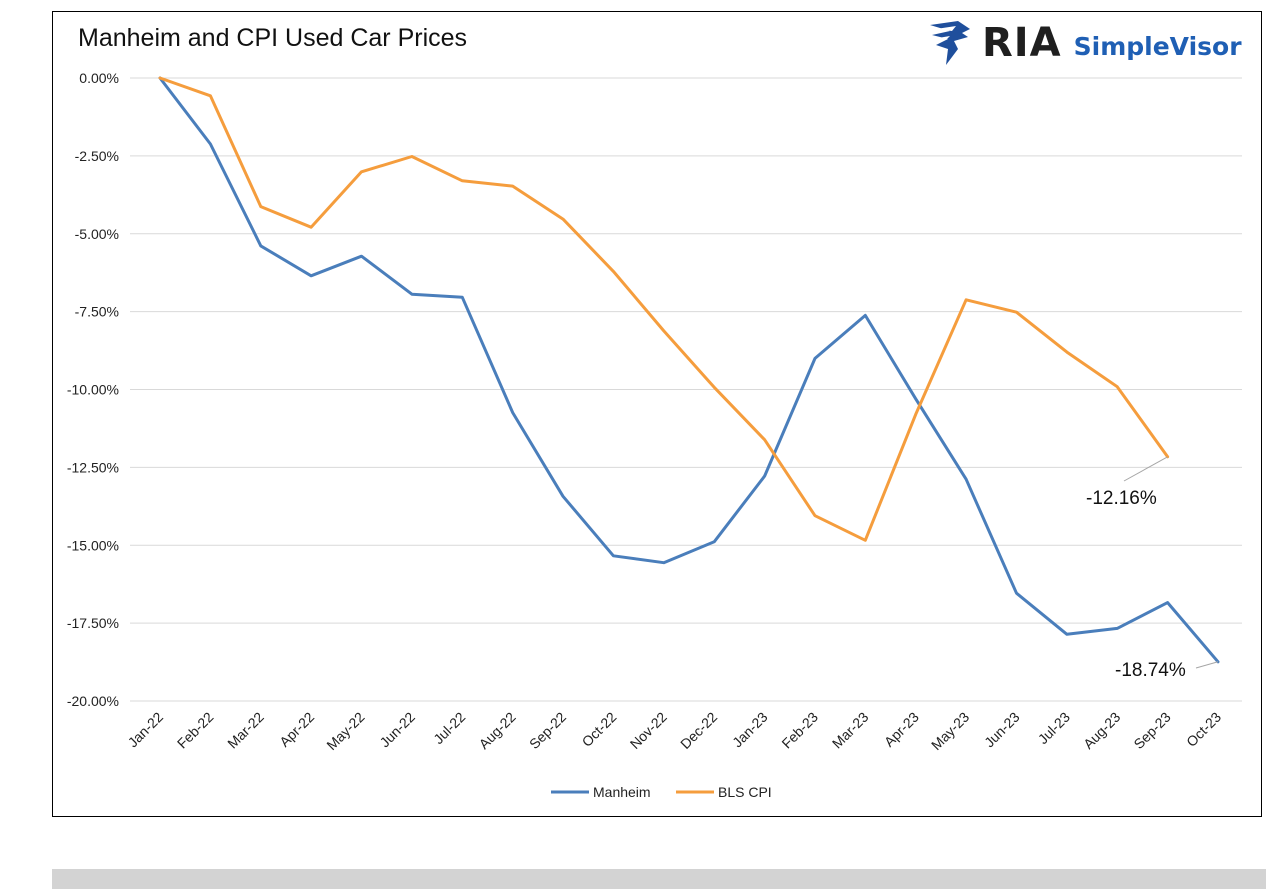 The height and width of the screenshot is (889, 1284). What do you see at coordinates (648, 730) in the screenshot?
I see `x-tick-label: Nov-22` at bounding box center [648, 730].